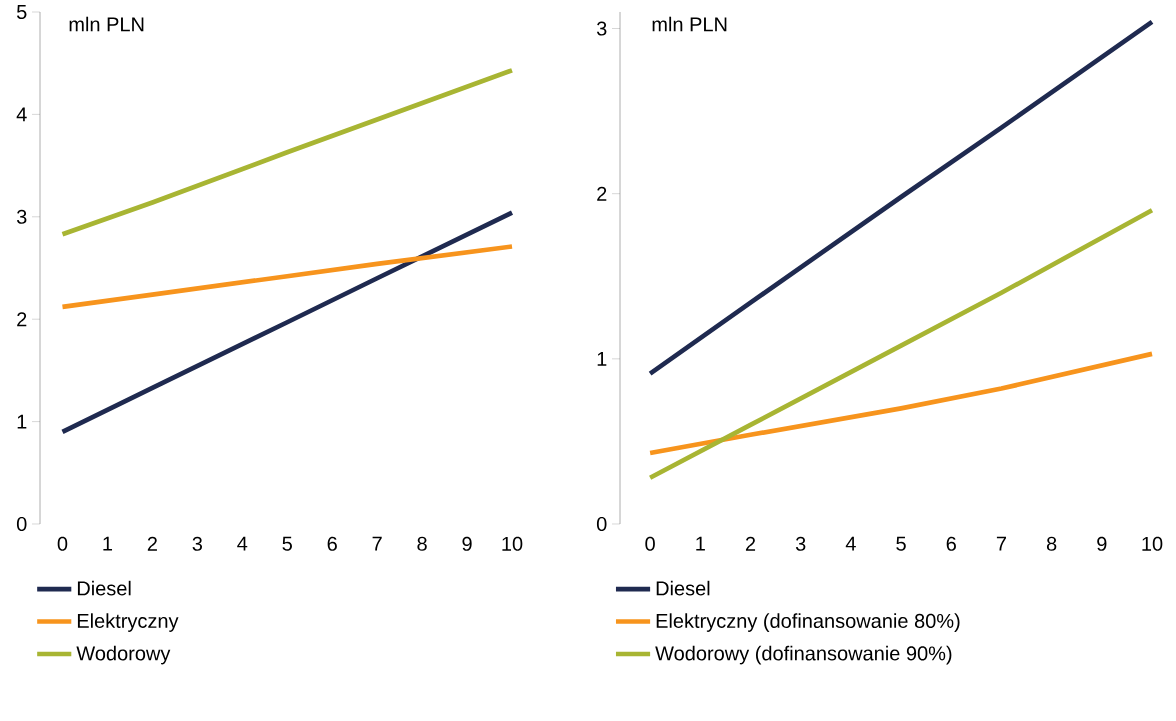  I want to click on legend-label: Elektryczny (dofinansowanie 80%), so click(808, 622).